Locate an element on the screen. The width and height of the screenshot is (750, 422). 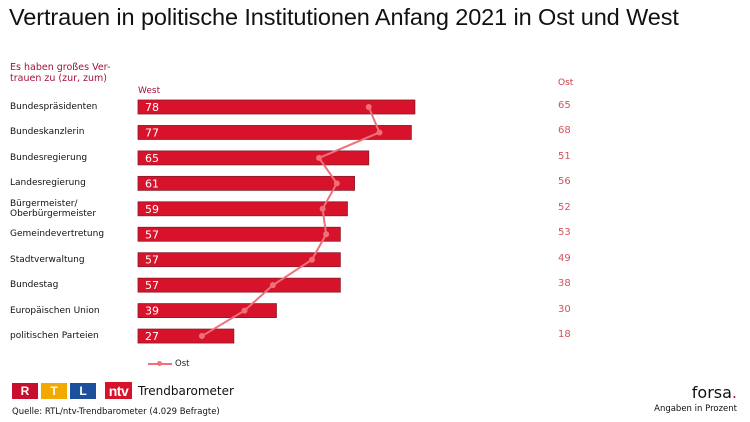
unit-note: Angaben in Prozent is located at coordinates (695, 409).